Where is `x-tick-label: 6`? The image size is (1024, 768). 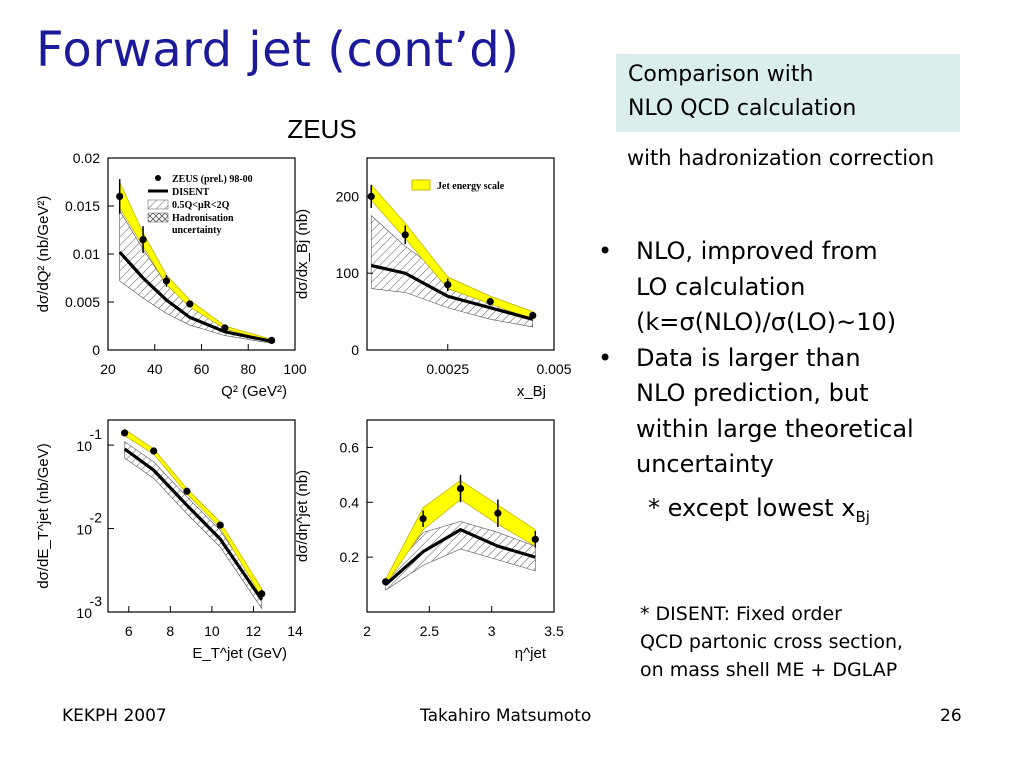
x-tick-label: 6 is located at coordinates (129, 631).